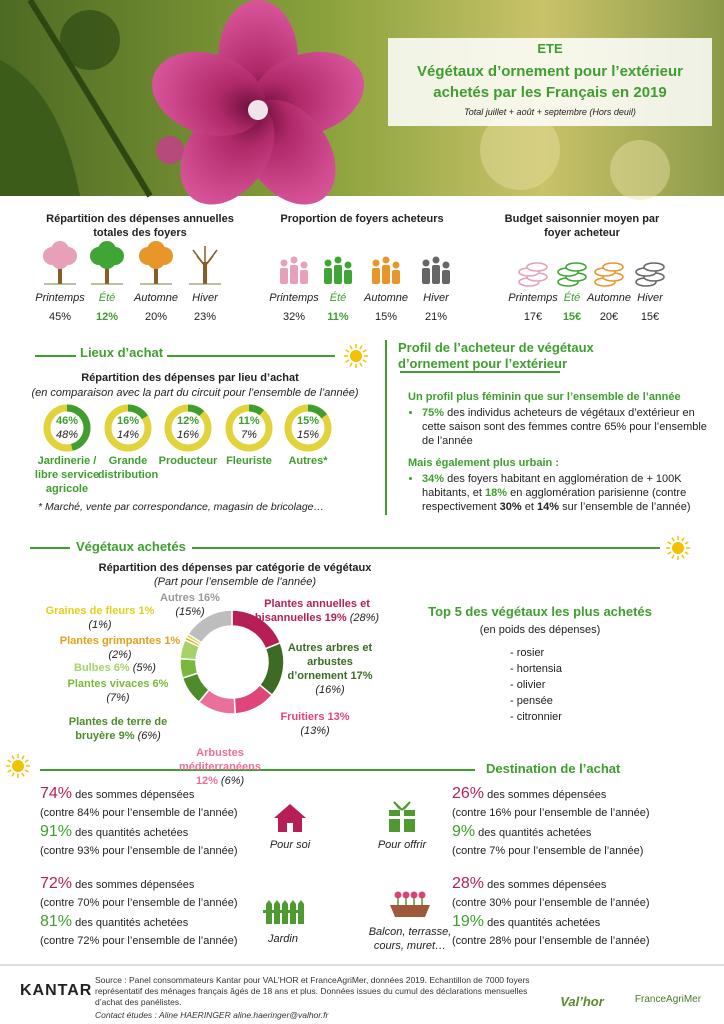  What do you see at coordinates (188, 421) in the screenshot?
I see `ring-value: 12%` at bounding box center [188, 421].